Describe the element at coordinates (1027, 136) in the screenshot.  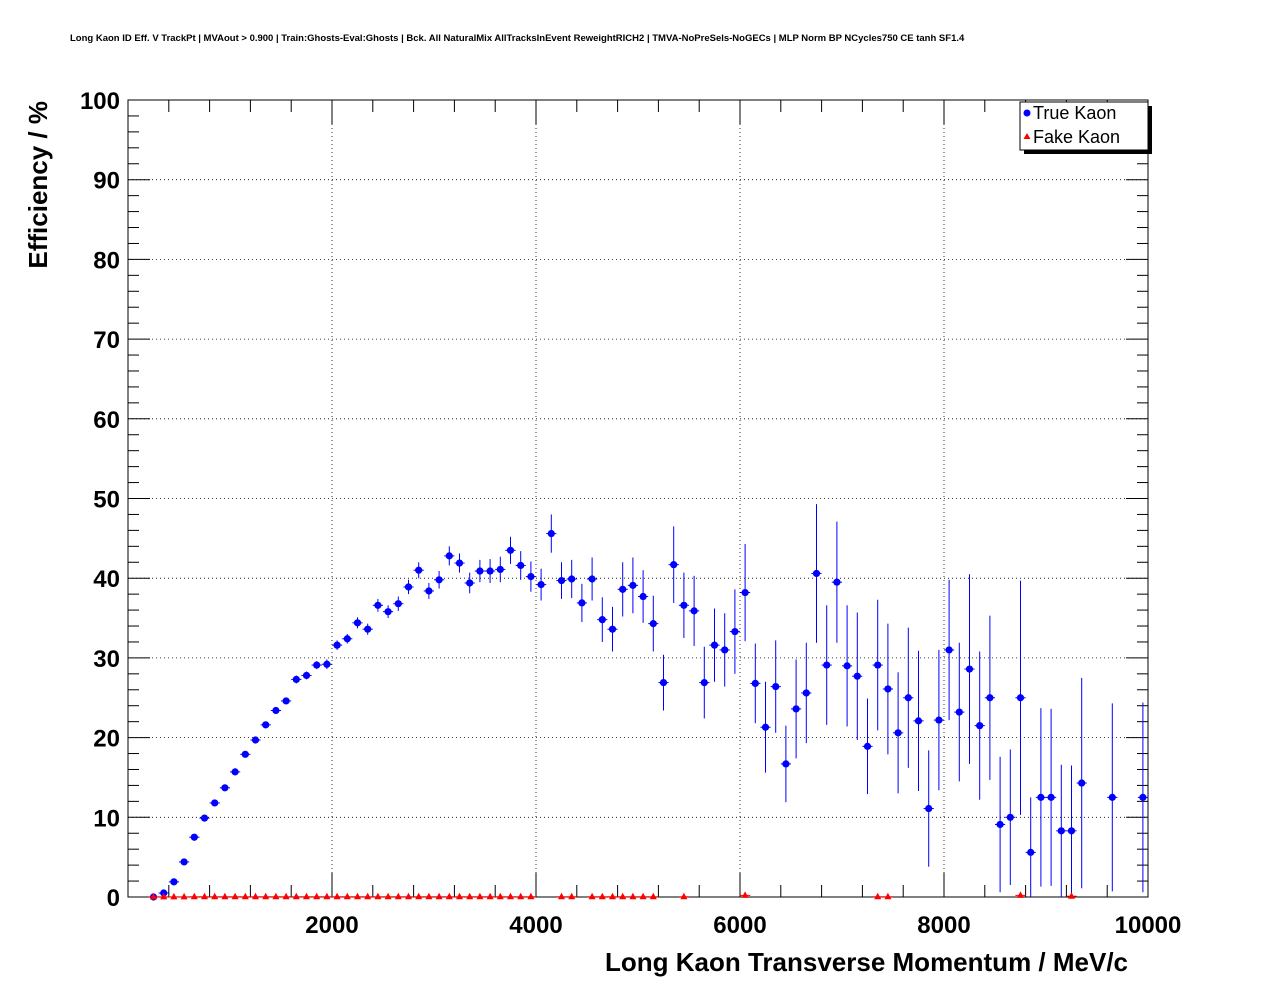
I see `legend-marker-fake-kaon` at that location.